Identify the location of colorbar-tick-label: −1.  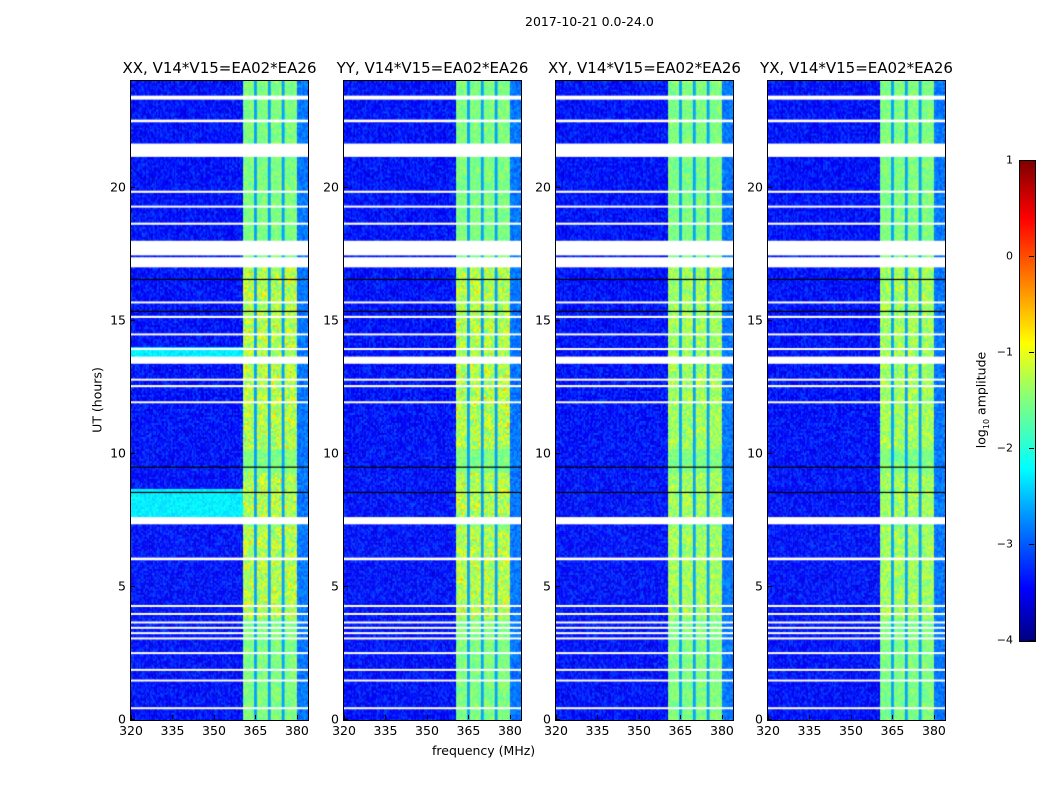
(1004, 352).